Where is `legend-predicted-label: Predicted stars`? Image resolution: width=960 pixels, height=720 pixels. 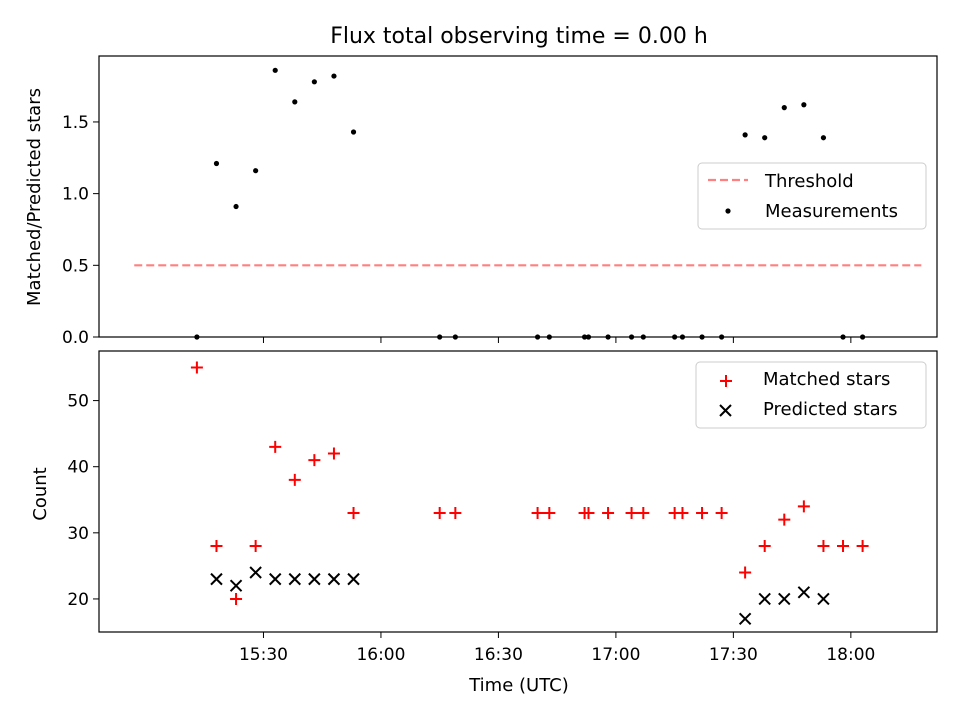
legend-predicted-label: Predicted stars is located at coordinates (830, 409).